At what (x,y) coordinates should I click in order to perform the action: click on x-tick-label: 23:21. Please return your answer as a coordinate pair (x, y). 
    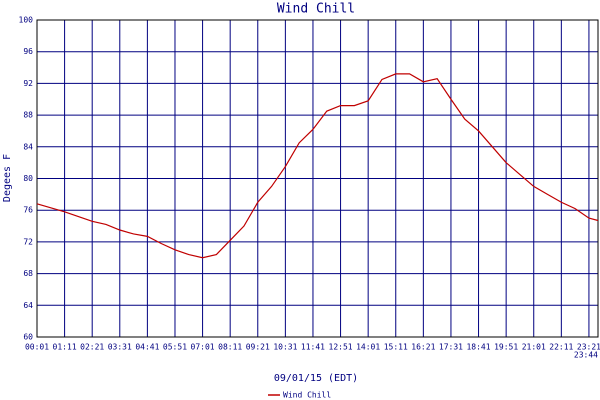
    Looking at the image, I should click on (588, 347).